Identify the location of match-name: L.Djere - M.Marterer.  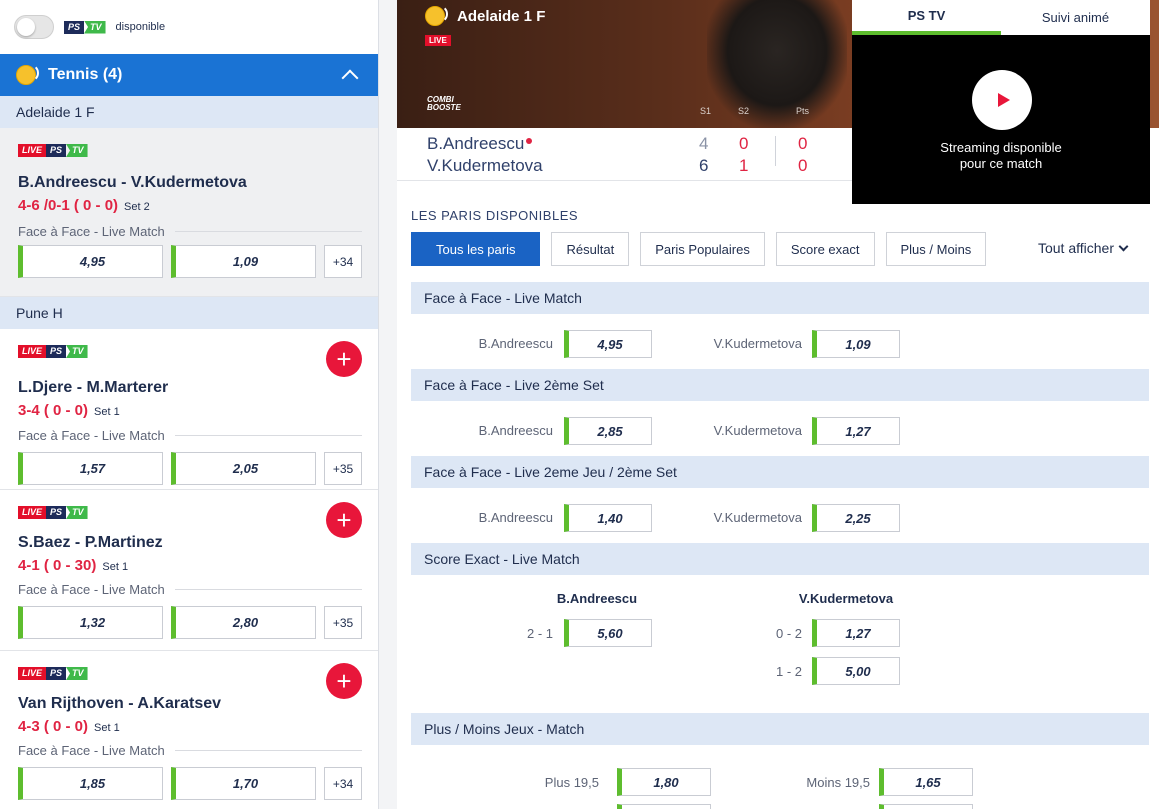
(93, 387).